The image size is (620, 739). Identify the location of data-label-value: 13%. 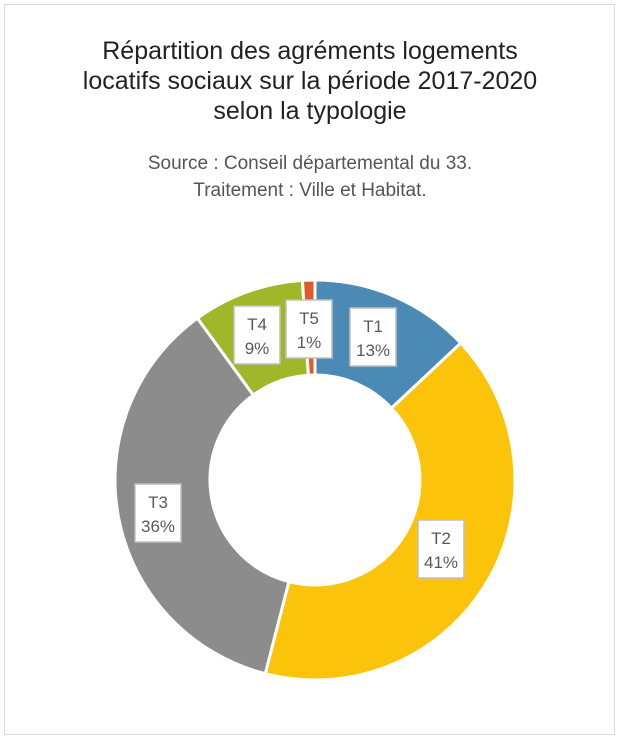
(373, 350).